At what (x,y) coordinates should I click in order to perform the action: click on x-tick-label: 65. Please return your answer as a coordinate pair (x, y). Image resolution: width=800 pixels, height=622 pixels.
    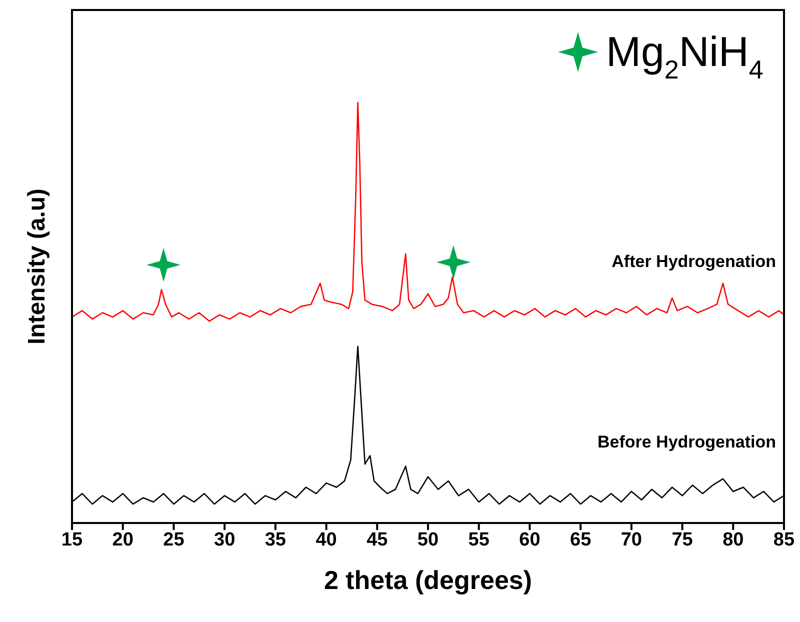
    Looking at the image, I should click on (581, 539).